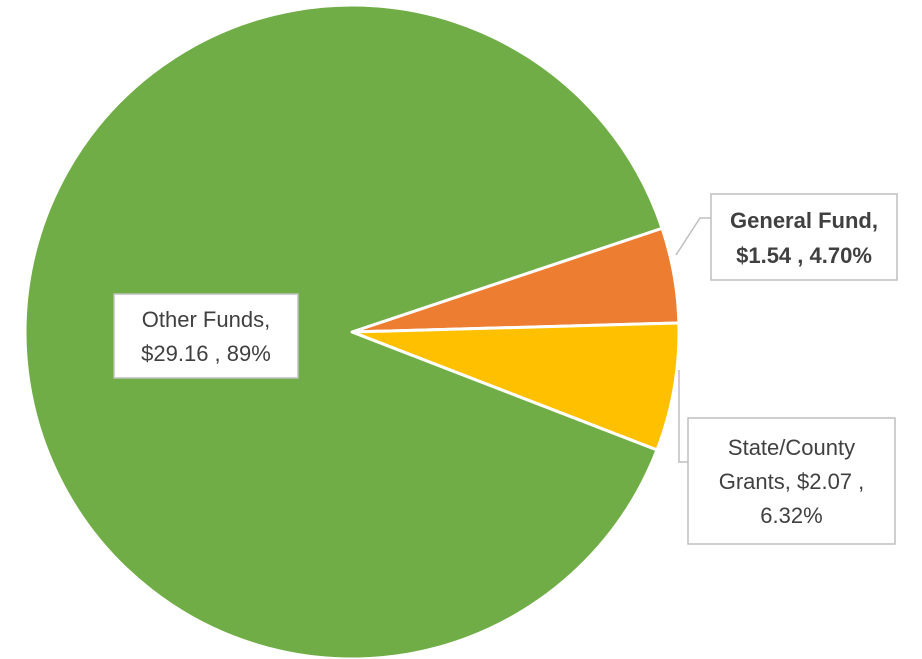 The image size is (922, 659). I want to click on data-label-state-county-grants: State/County Grants, $2.07 , 6.32%, so click(791, 481).